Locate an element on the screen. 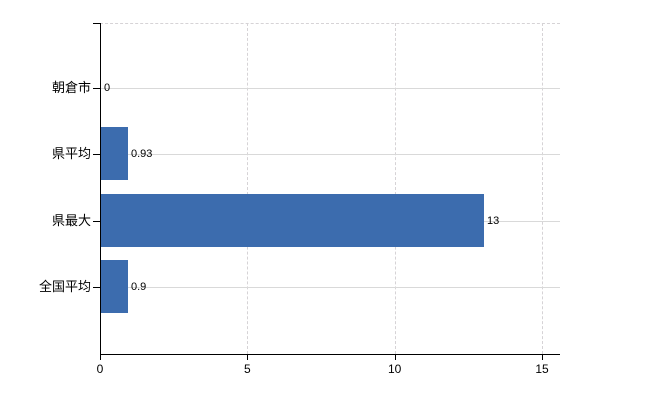  plot-top-border is located at coordinates (330, 23).